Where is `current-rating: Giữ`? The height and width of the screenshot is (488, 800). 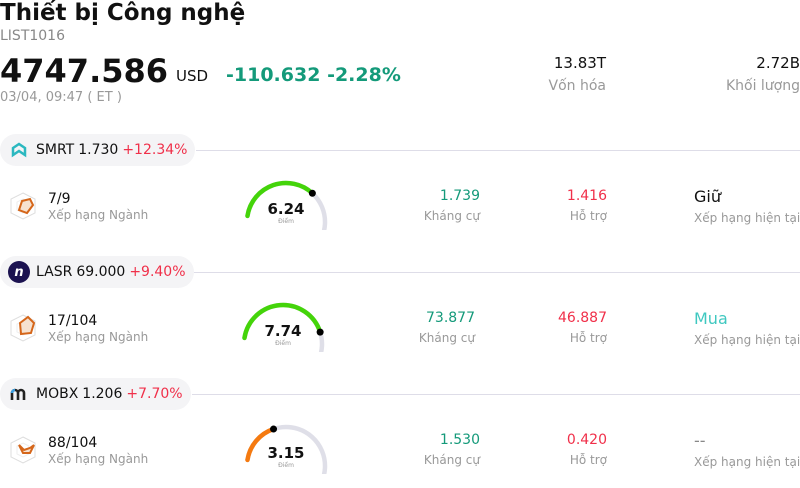
current-rating: Giữ is located at coordinates (707, 196).